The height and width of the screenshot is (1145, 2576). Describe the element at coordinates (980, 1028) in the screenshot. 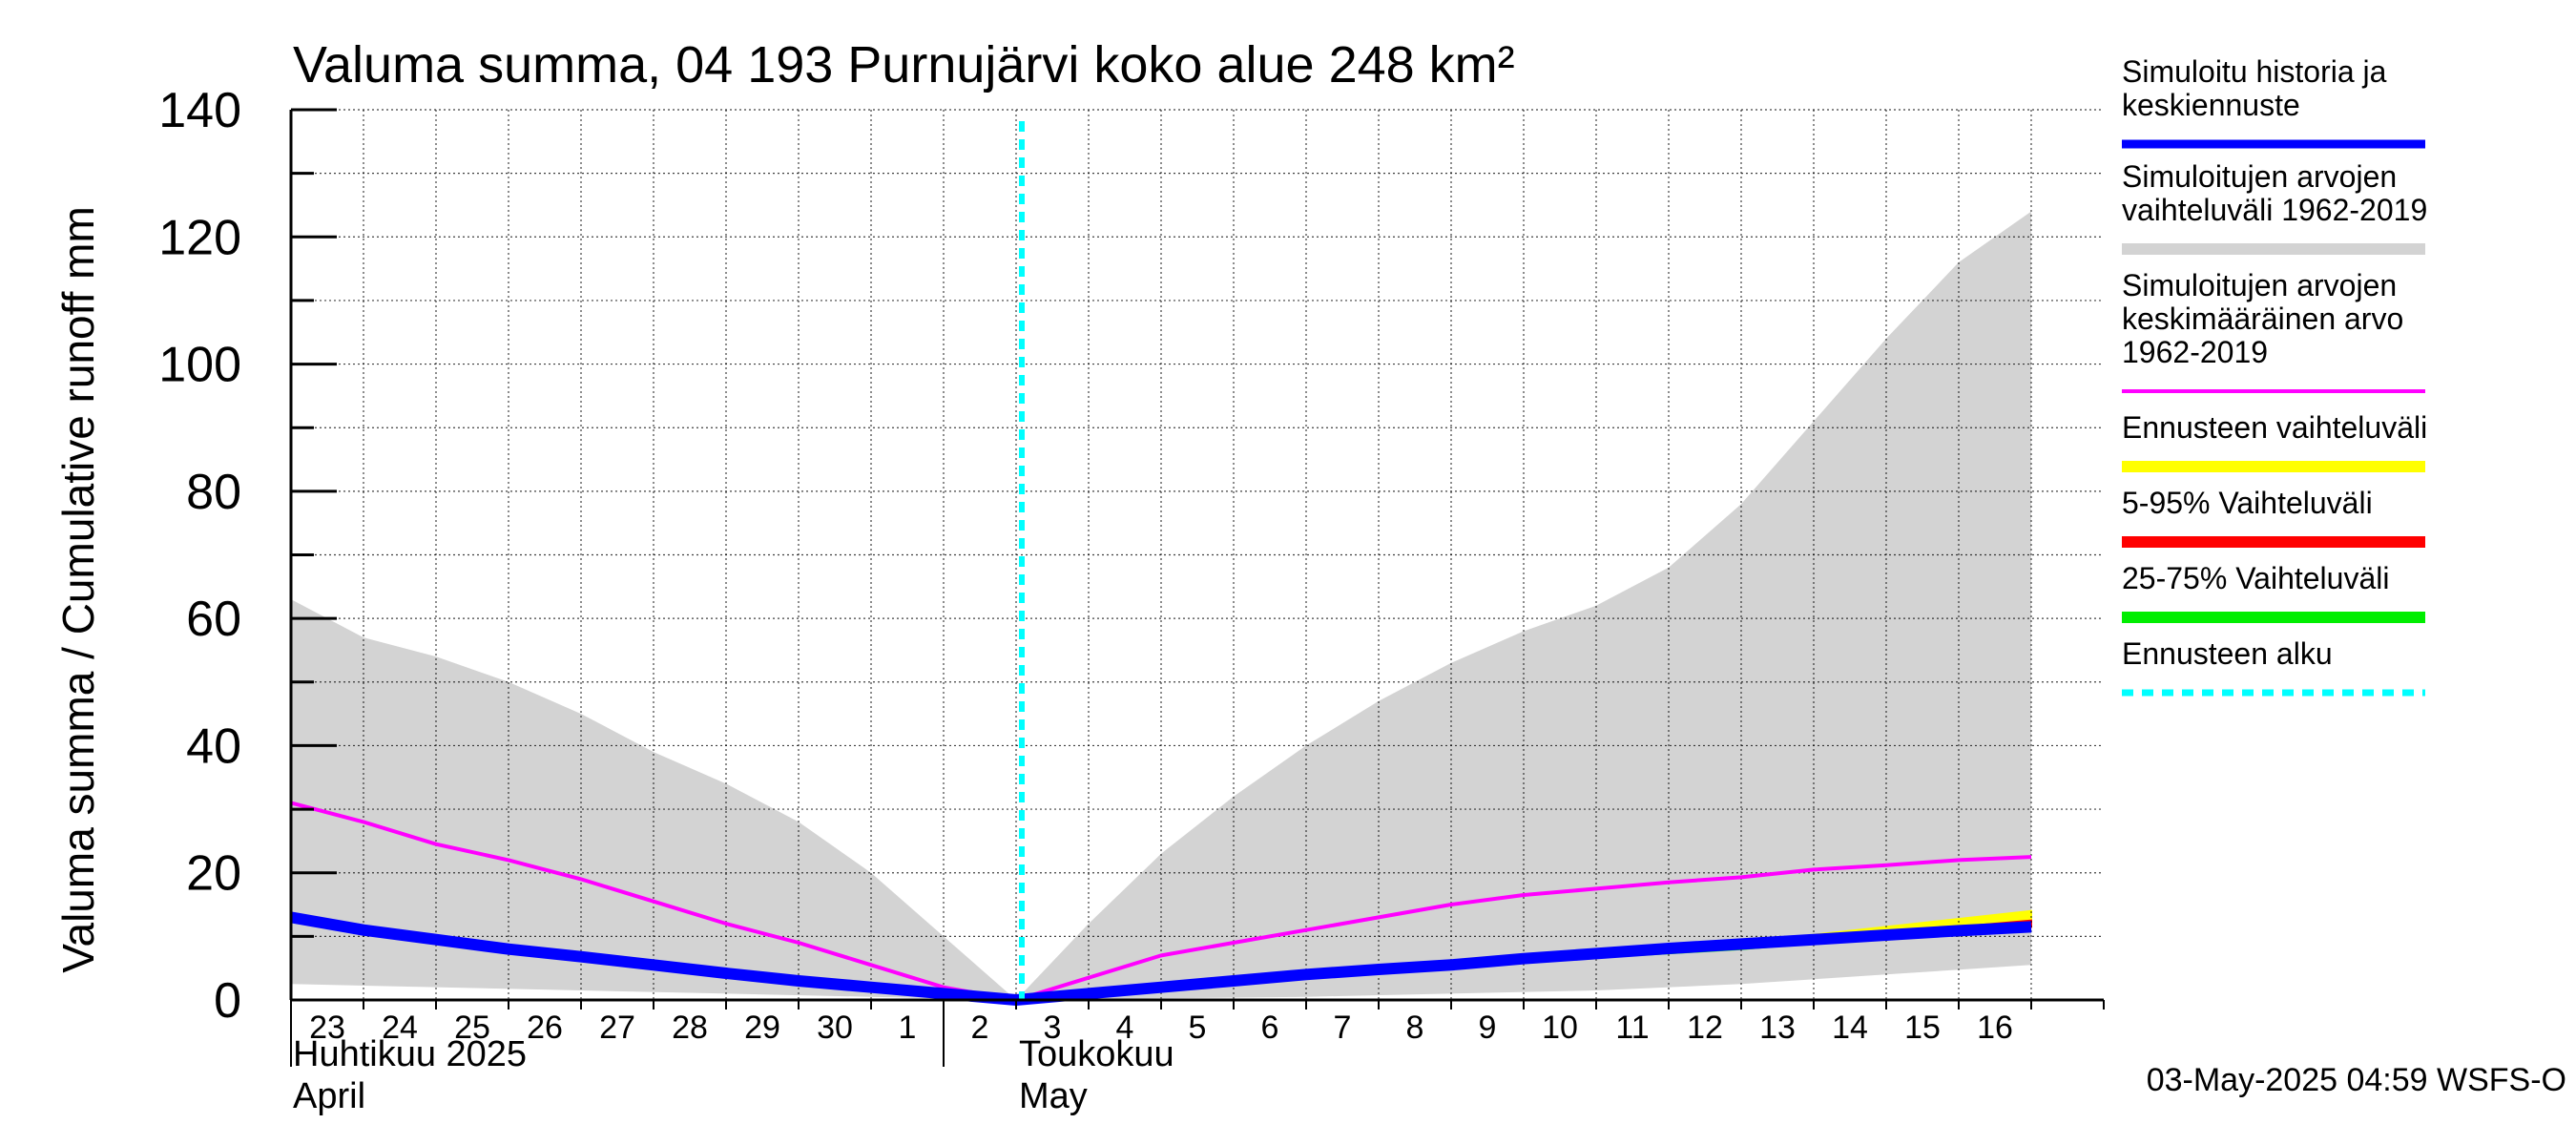

I see `x-tick-label: 2` at that location.